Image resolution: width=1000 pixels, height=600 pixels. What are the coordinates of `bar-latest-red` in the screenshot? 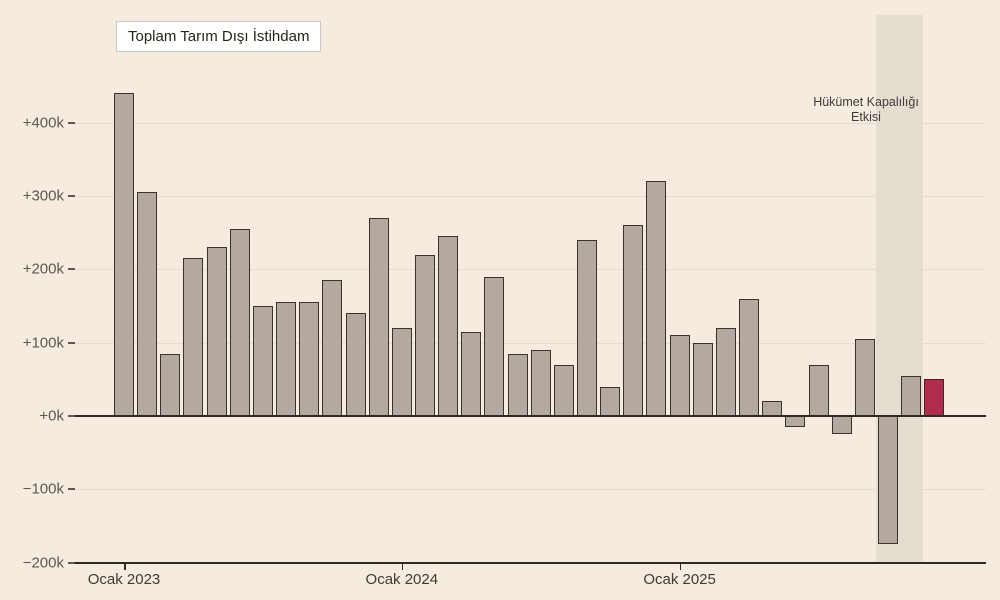 It's located at (934, 397).